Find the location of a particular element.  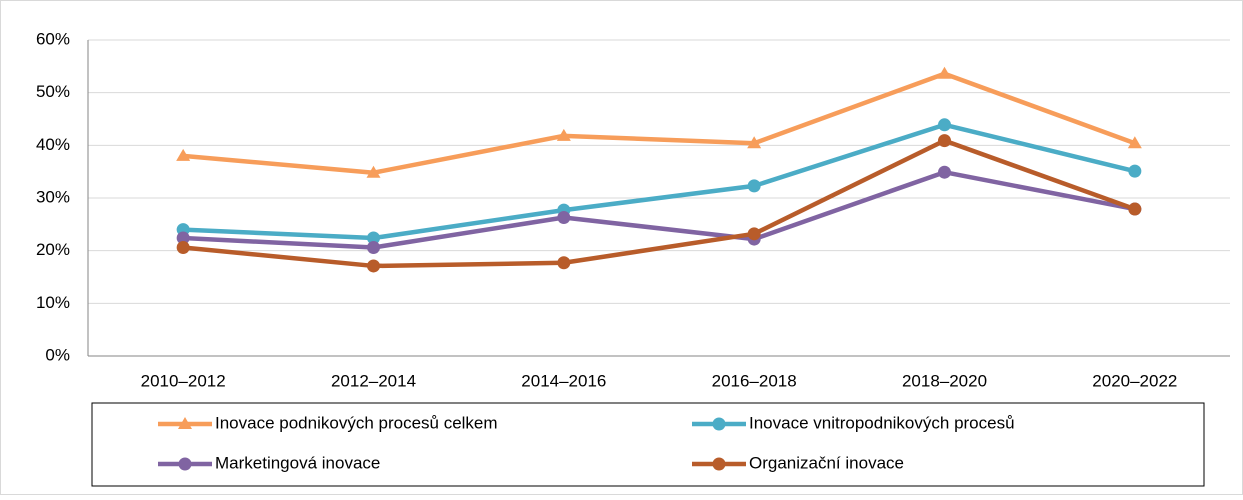

x-tick-label: 2010–2012 is located at coordinates (183, 380).